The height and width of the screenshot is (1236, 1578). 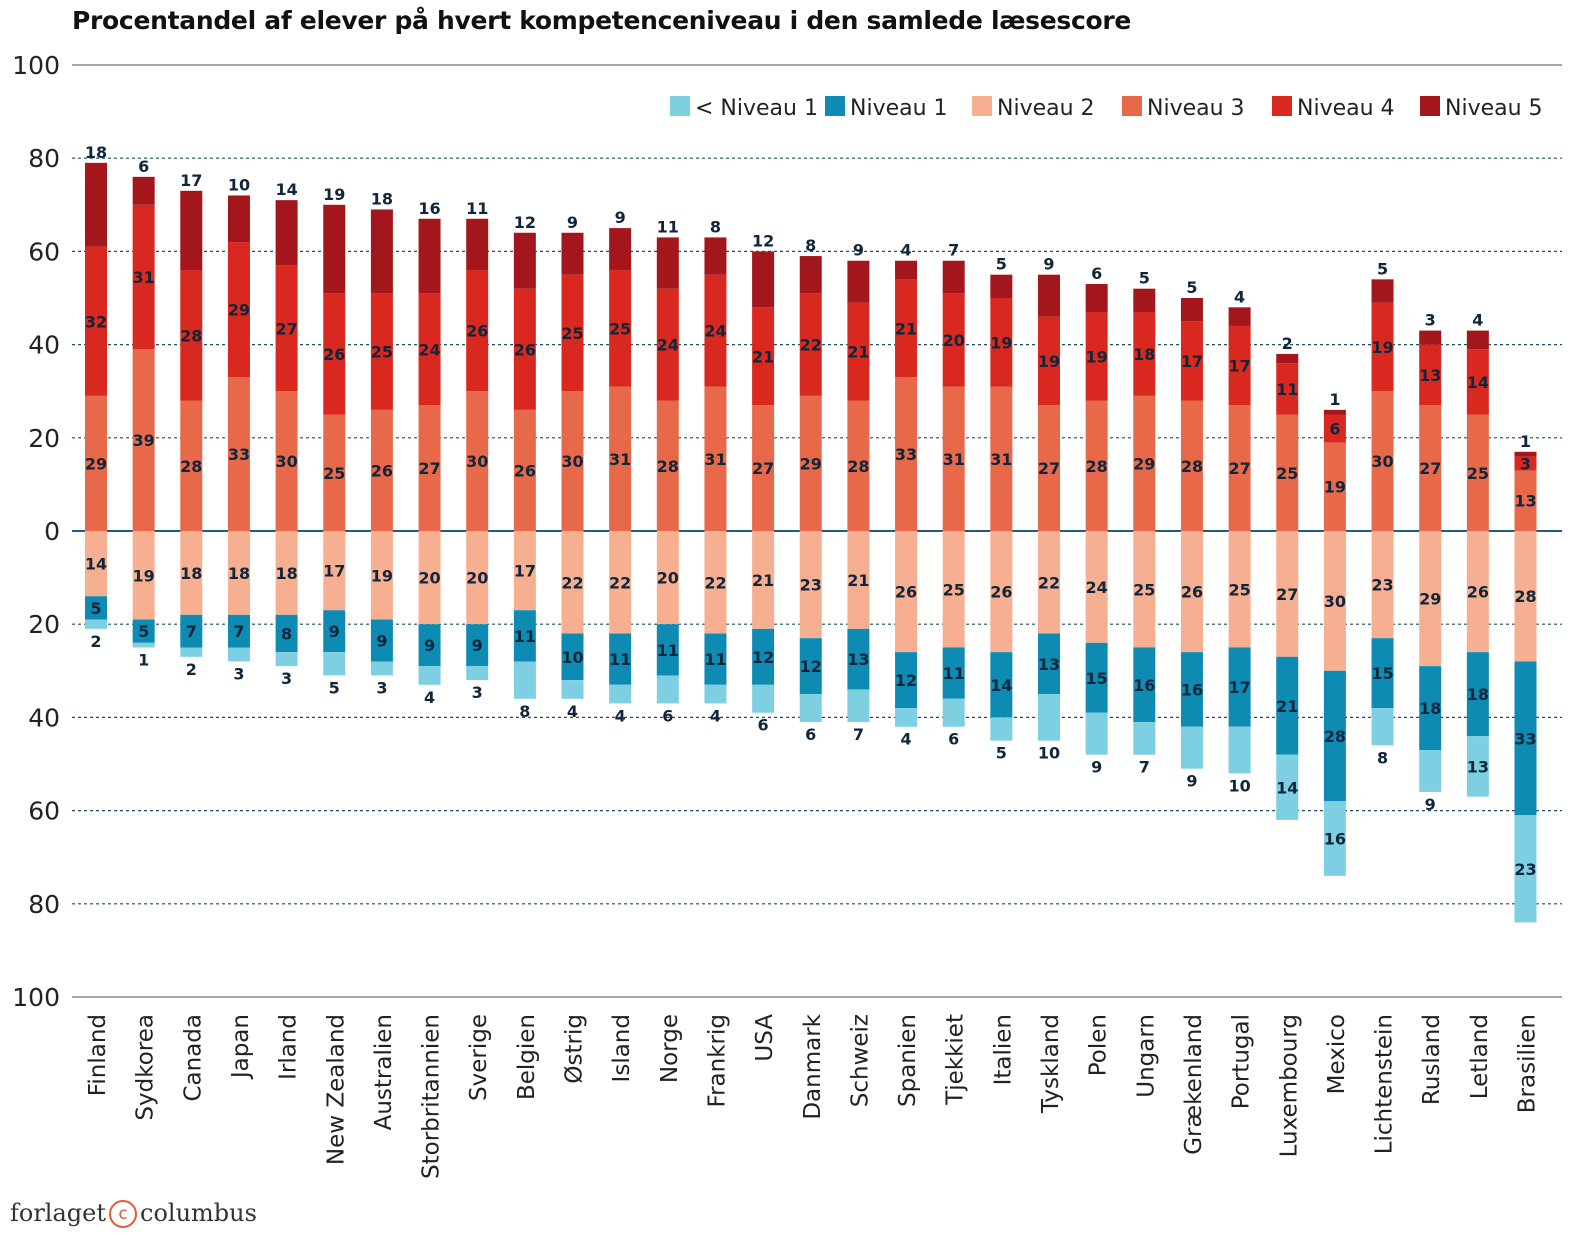 What do you see at coordinates (477, 208) in the screenshot?
I see `data-label: 11` at bounding box center [477, 208].